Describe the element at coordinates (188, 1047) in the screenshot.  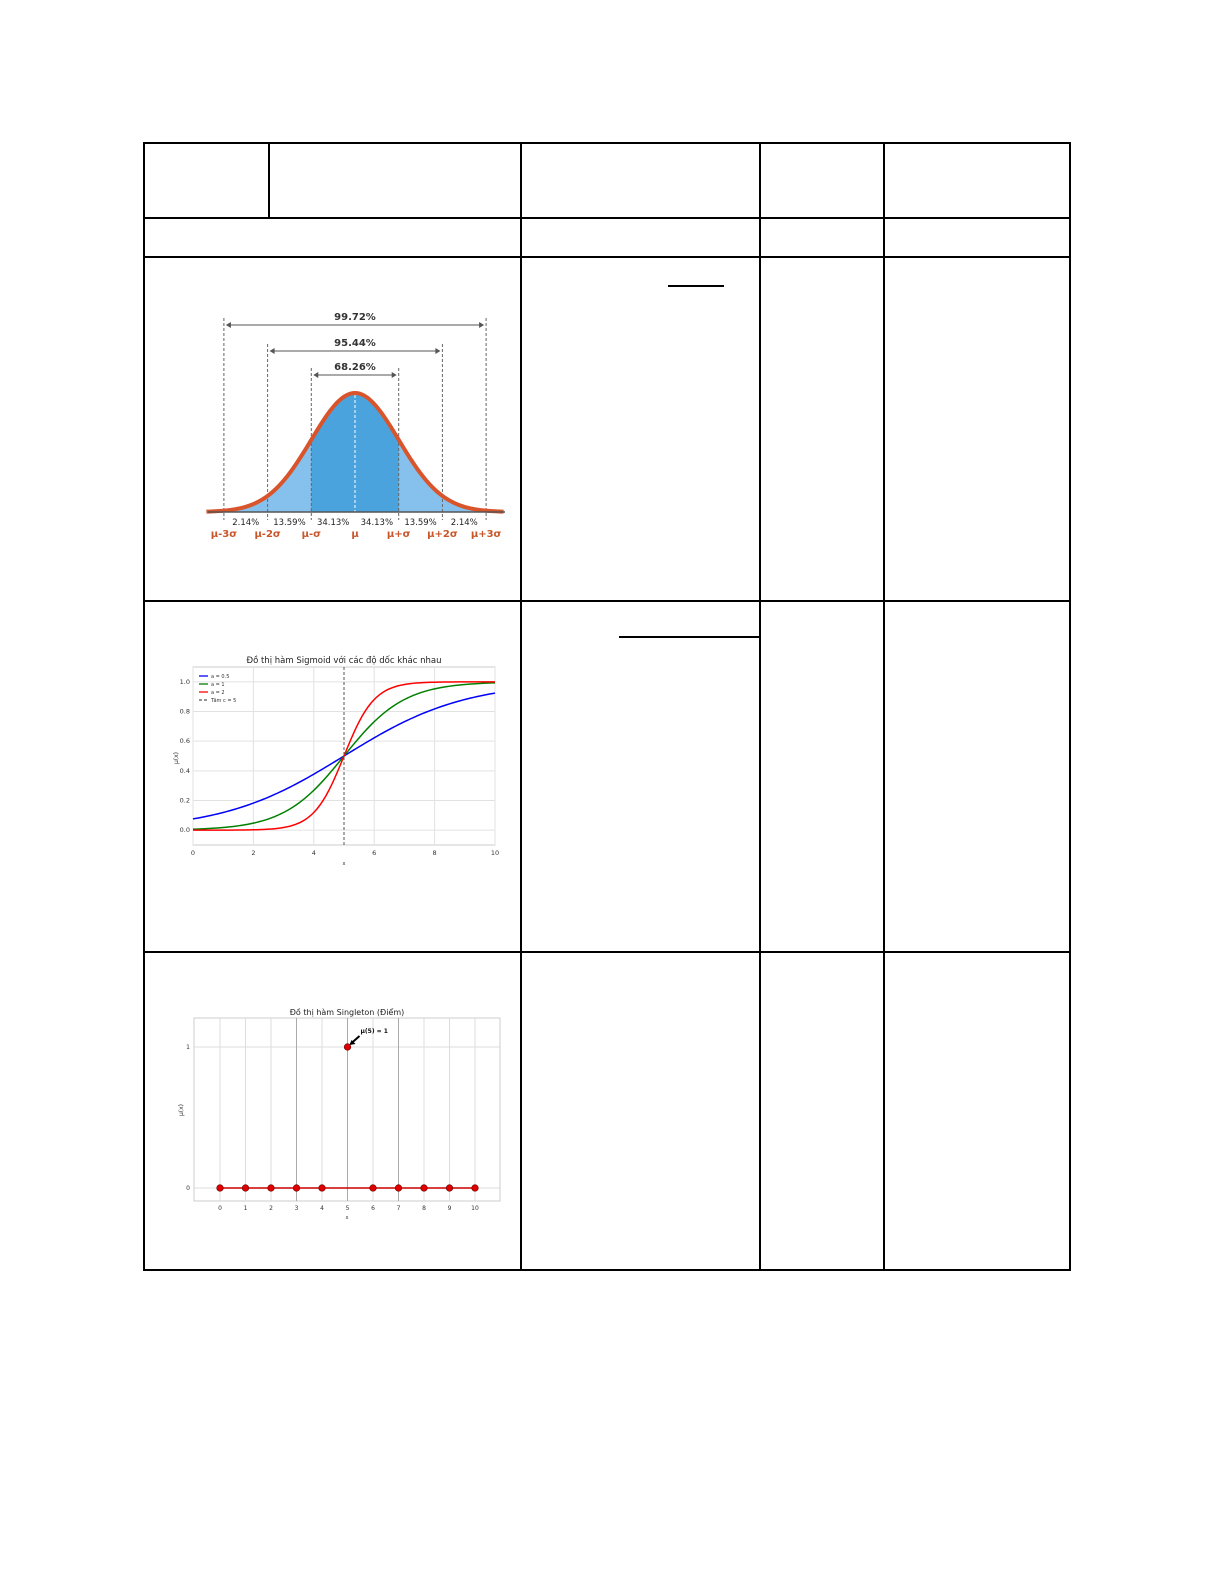
I see `y-tick-label: 1` at that location.